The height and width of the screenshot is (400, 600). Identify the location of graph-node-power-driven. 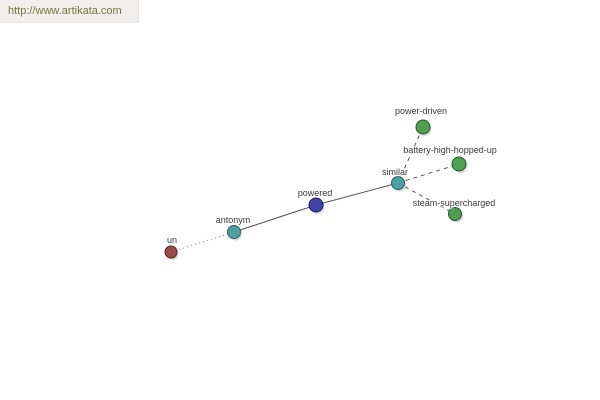
(423, 127).